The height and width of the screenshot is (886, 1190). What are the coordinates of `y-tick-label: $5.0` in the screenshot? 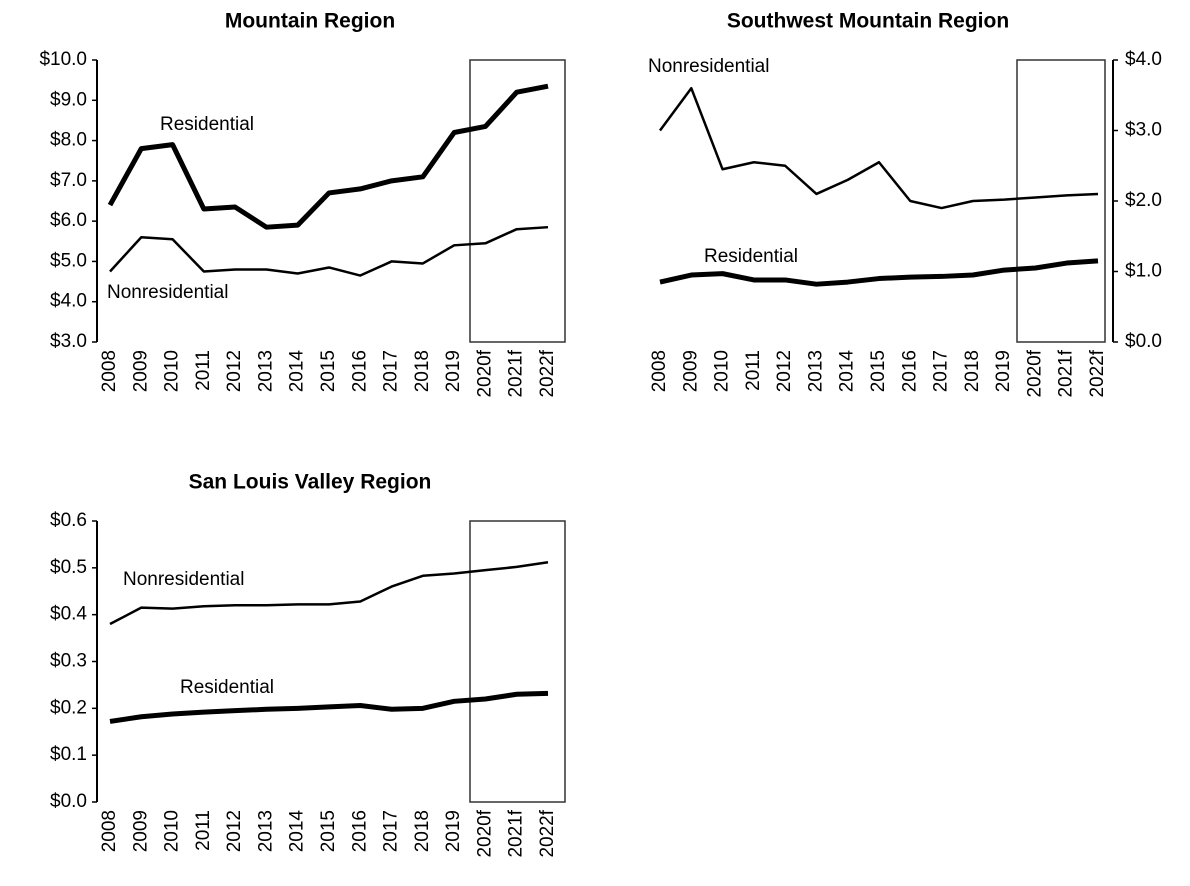 It's located at (68, 260).